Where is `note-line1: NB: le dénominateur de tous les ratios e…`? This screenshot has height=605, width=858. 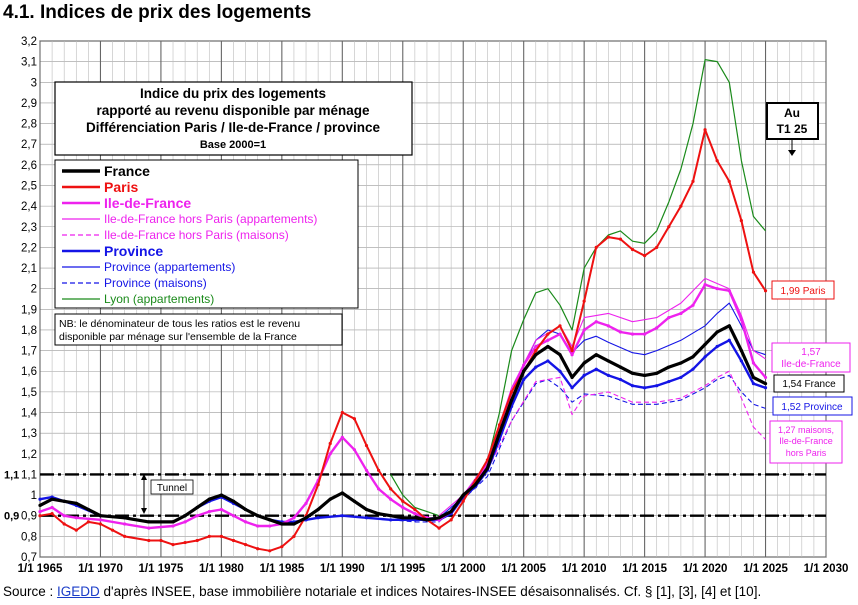 note-line1: NB: le dénominateur de tous les ratios e… is located at coordinates (179, 324).